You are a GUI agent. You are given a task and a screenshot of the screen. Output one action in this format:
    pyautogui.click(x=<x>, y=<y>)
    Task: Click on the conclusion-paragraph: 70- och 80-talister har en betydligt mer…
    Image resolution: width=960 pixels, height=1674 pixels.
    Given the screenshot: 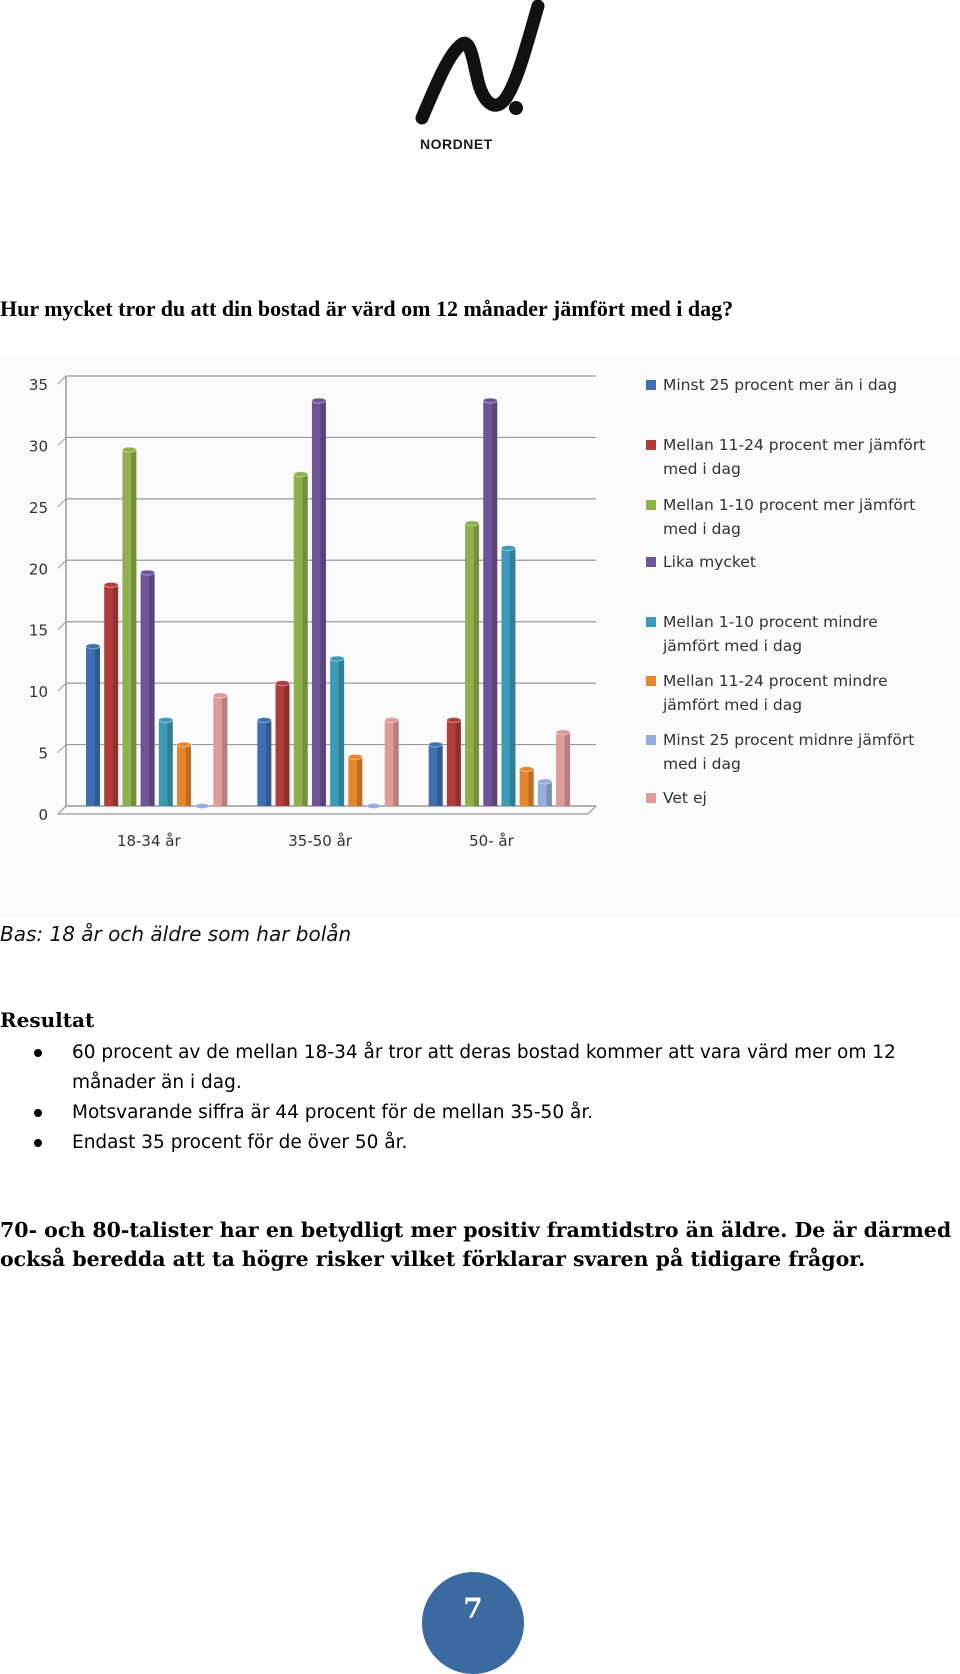 What is the action you would take?
    pyautogui.click(x=476, y=1244)
    